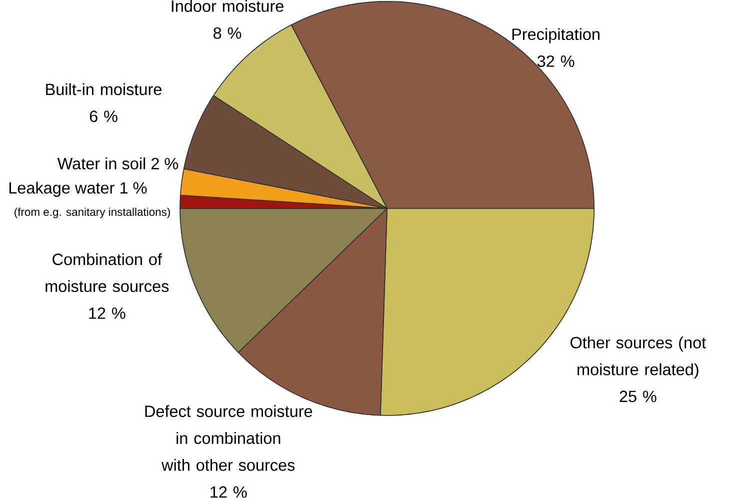  I want to click on slice-label: Defect source moisture in combination with other sources, so click(228, 438).